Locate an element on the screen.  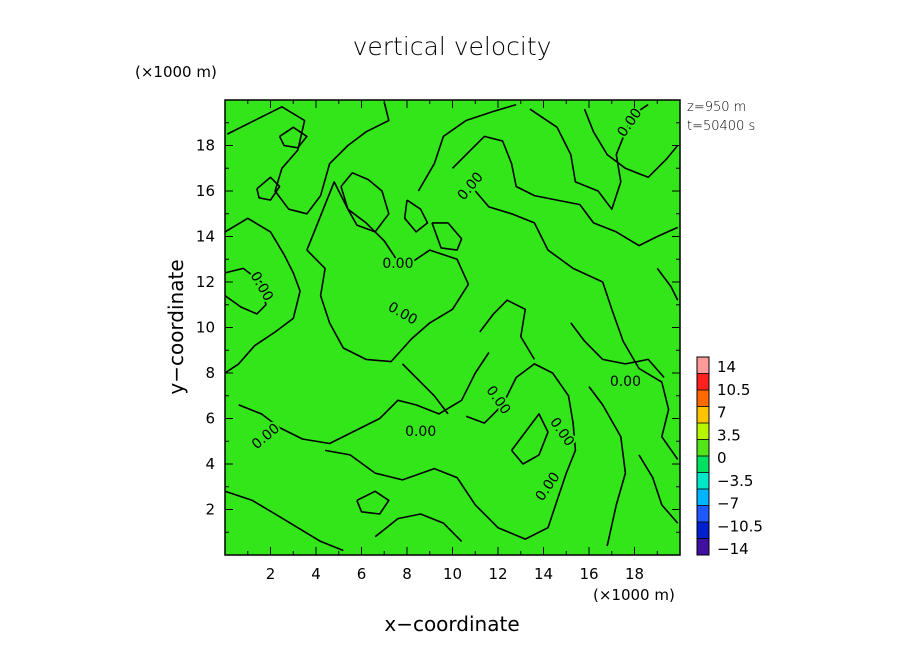
colorbar-label-1: 10.5 is located at coordinates (733, 390).